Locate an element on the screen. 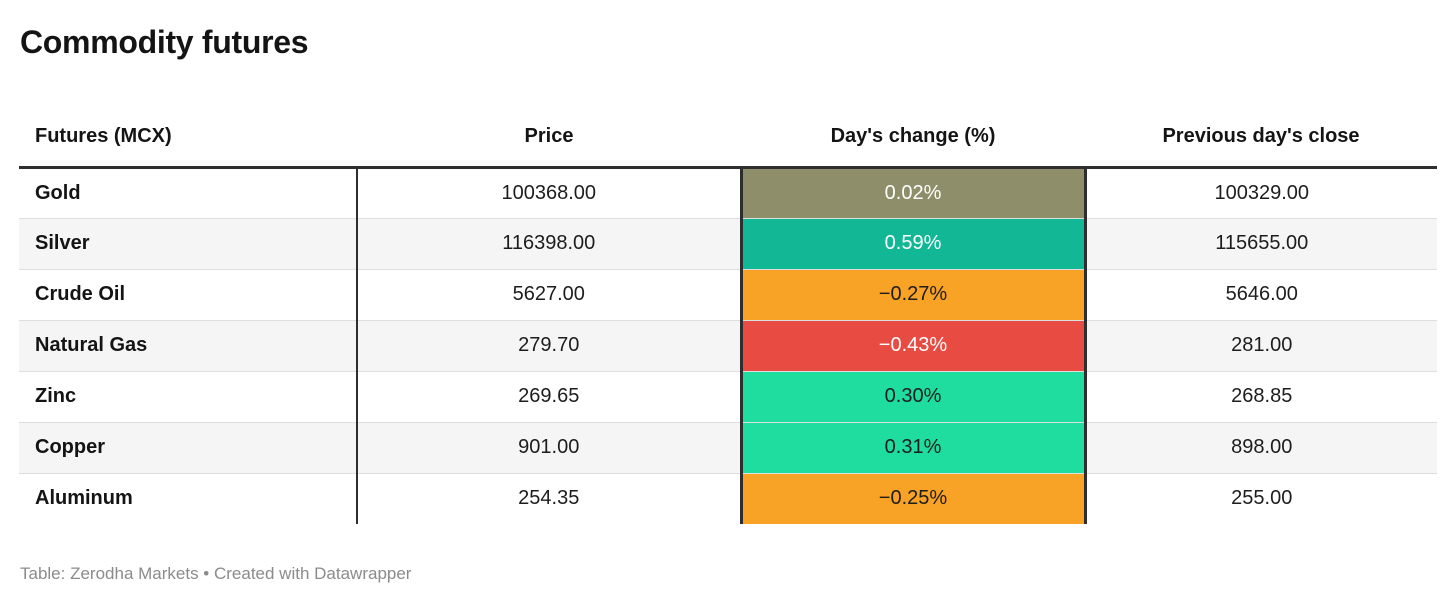  day-change-cell: 0.02% is located at coordinates (913, 192).